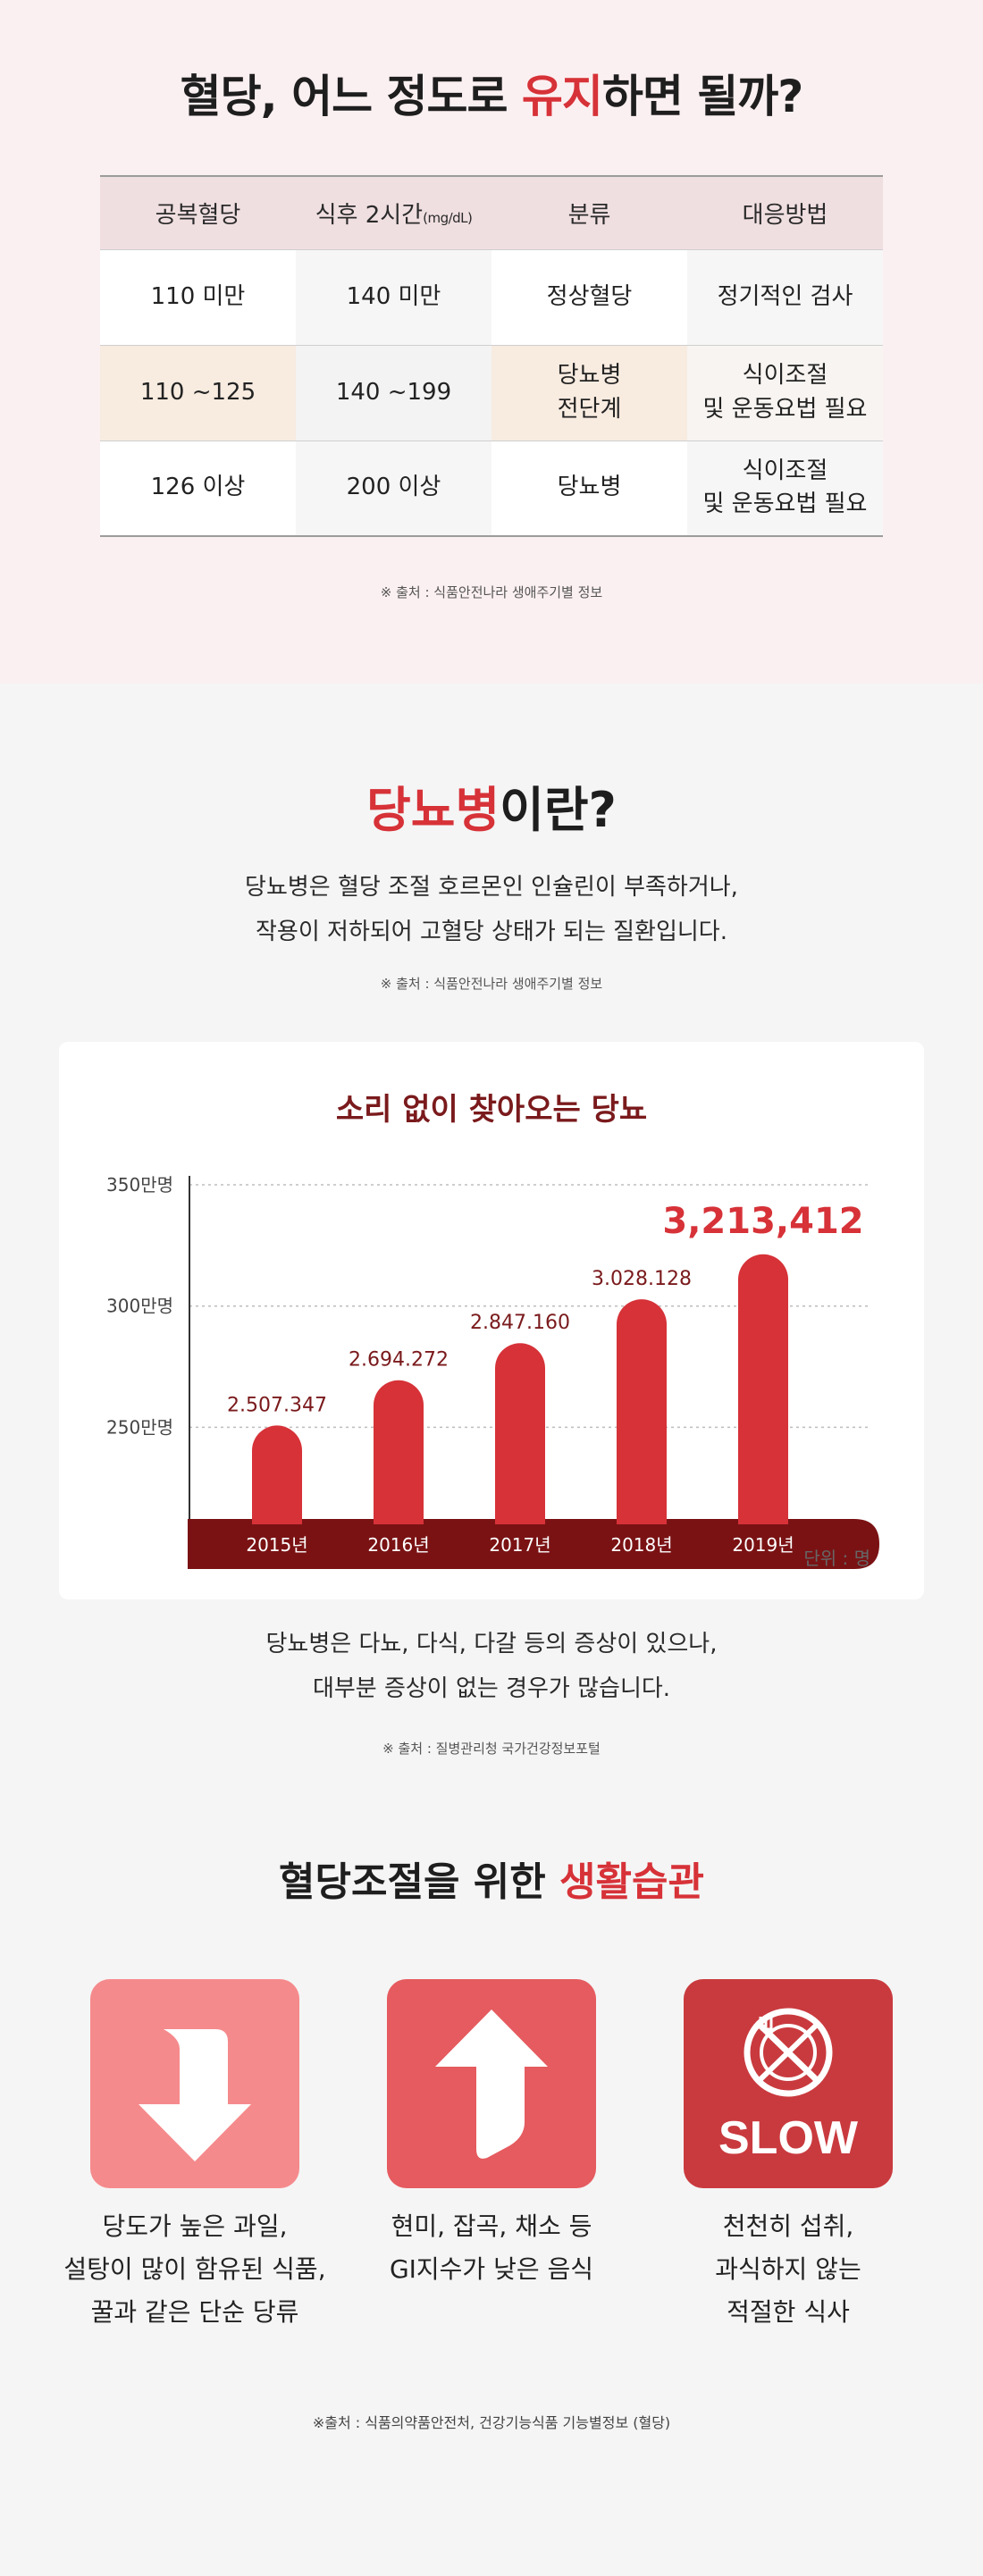 The height and width of the screenshot is (2576, 983). Describe the element at coordinates (491, 2247) in the screenshot. I see `habit-text-2: 현미, 잡곡, 채소 등 GI지수가 낮은 음식` at that location.